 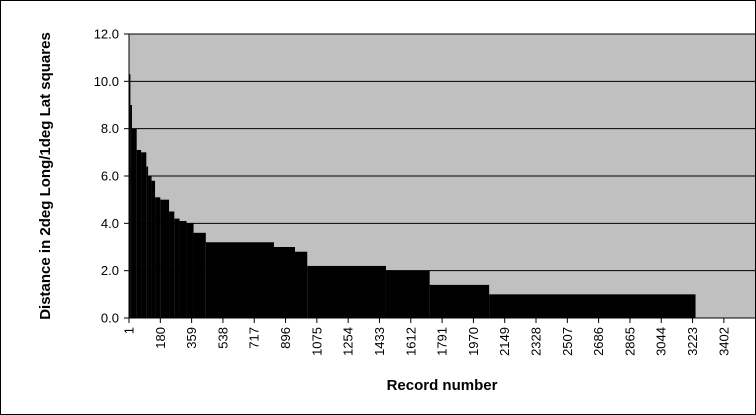 I want to click on x-tick-label: 538, so click(x=222, y=338).